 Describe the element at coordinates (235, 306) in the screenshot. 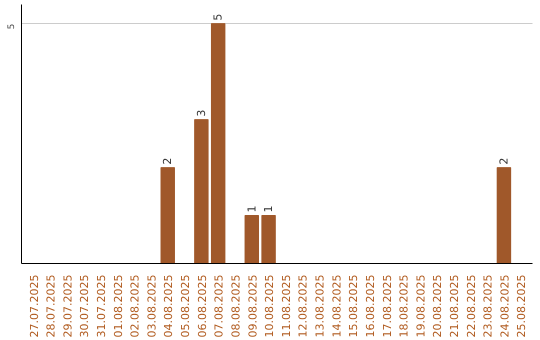

I see `x-tick-label: 08.08.2025` at that location.